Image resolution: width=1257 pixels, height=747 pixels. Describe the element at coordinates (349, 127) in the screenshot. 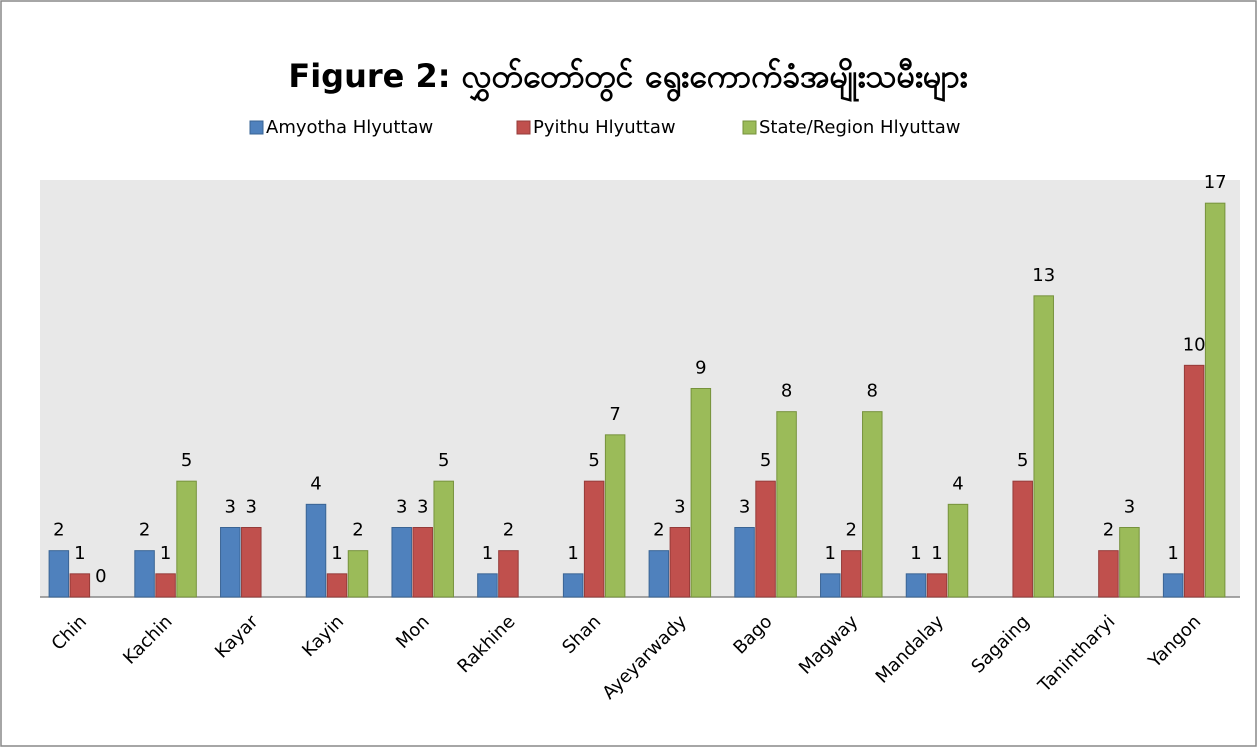

I see `legend-label: Amyotha Hlyuttaw` at that location.